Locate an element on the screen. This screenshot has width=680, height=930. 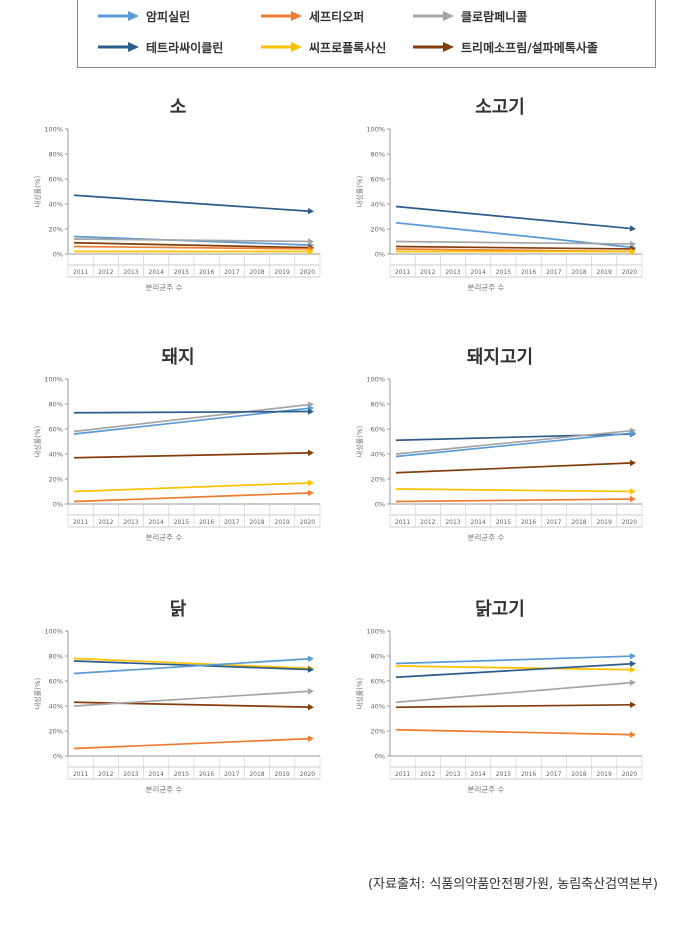
legend-label: 클로람페니콜 is located at coordinates (494, 16).